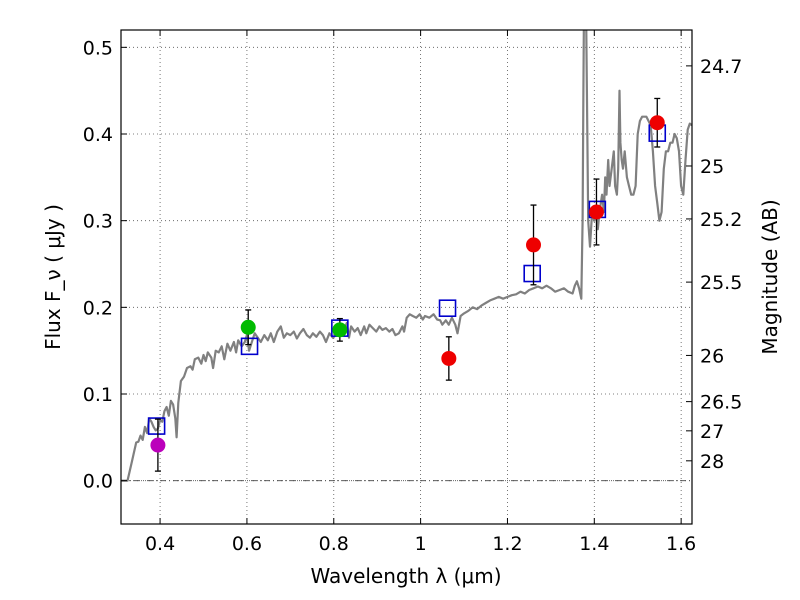  What do you see at coordinates (98, 48) in the screenshot?
I see `y-tick-label: 0.5` at bounding box center [98, 48].